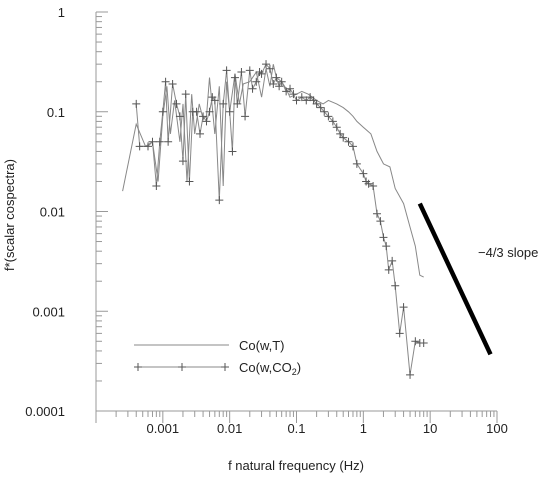 This screenshot has width=550, height=478. I want to click on legend-close-paren: ), so click(299, 367).